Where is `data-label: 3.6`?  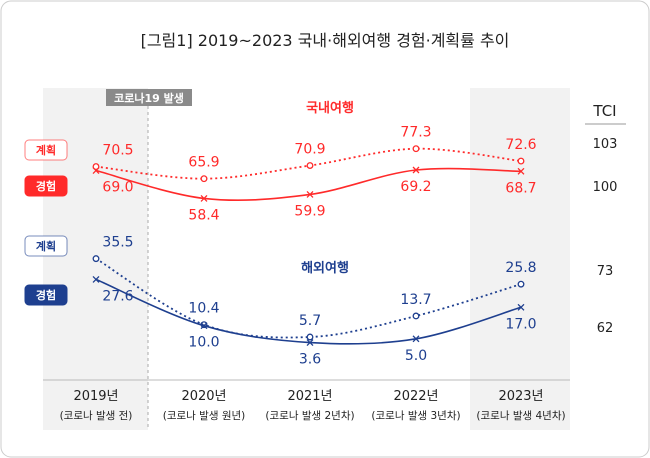 data-label: 3.6 is located at coordinates (310, 360).